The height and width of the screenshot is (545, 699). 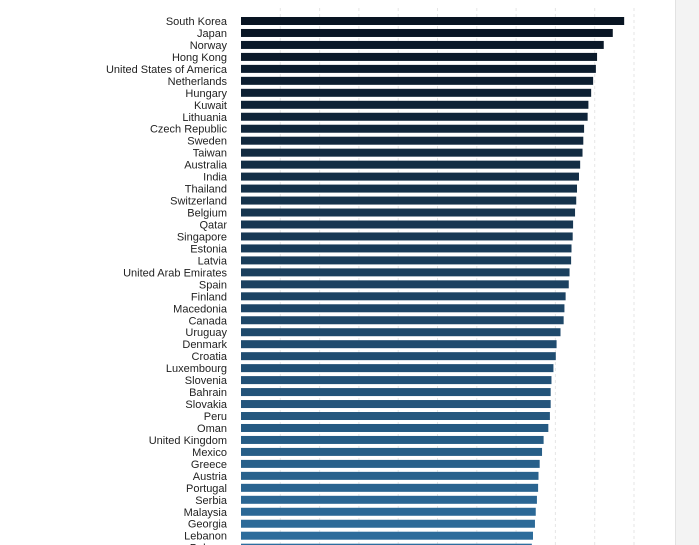 What do you see at coordinates (212, 429) in the screenshot?
I see `category-label: Oman` at bounding box center [212, 429].